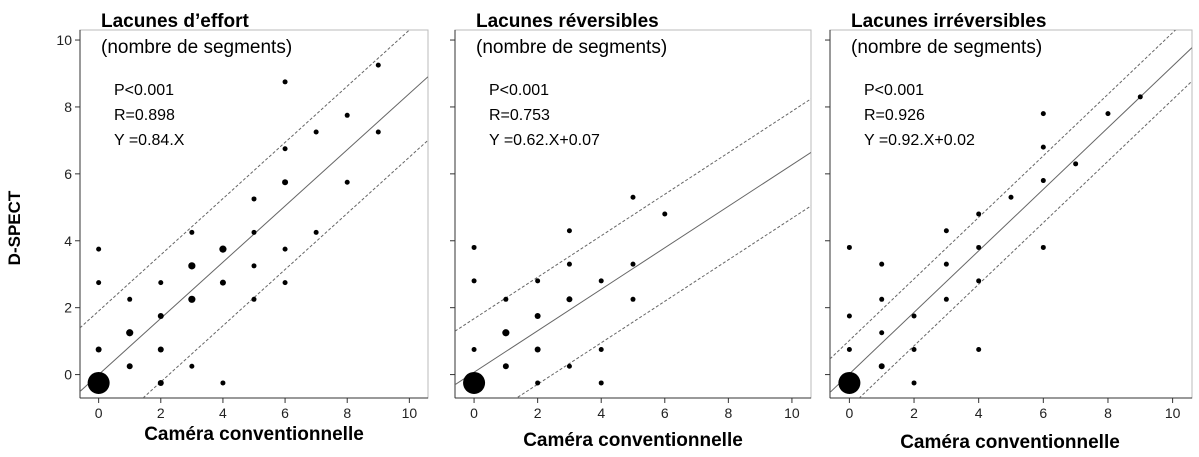 The image size is (1199, 457). Describe the element at coordinates (919, 140) in the screenshot. I see `stat-annotation: Y =0.92.X+0.02` at that location.